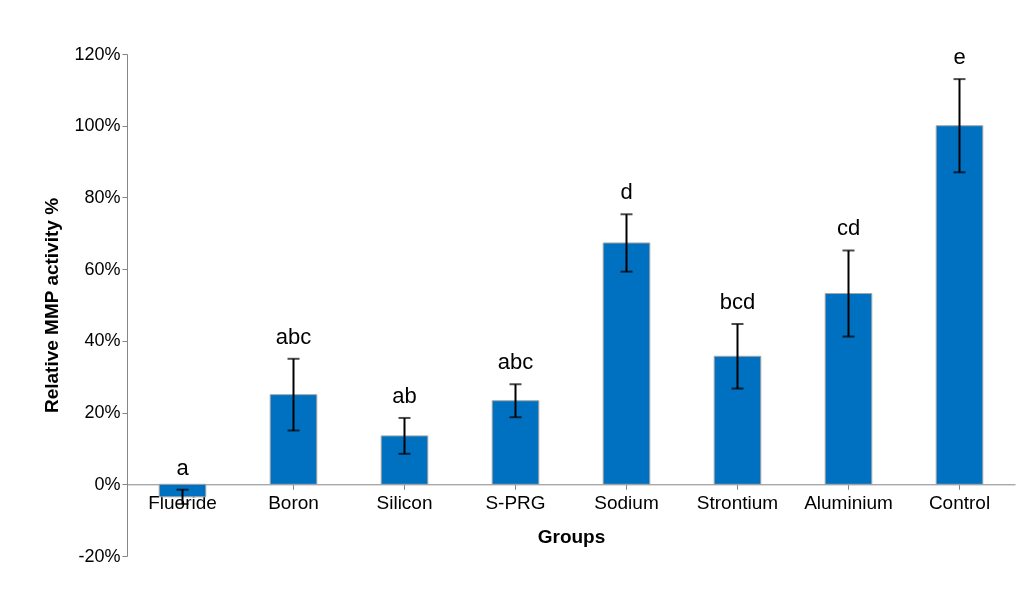 The width and height of the screenshot is (1025, 595). What do you see at coordinates (737, 301) in the screenshot?
I see `annotation: bcd` at bounding box center [737, 301].